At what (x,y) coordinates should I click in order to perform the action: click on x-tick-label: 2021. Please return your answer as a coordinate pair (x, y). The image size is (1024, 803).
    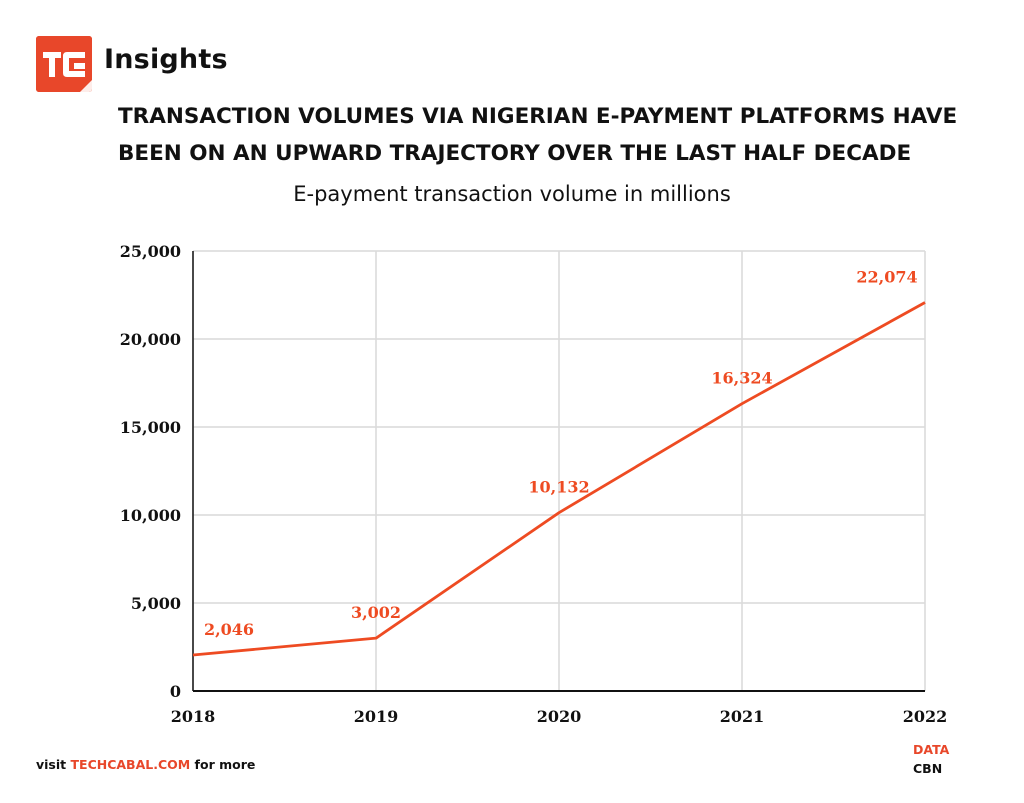
    Looking at the image, I should click on (742, 716).